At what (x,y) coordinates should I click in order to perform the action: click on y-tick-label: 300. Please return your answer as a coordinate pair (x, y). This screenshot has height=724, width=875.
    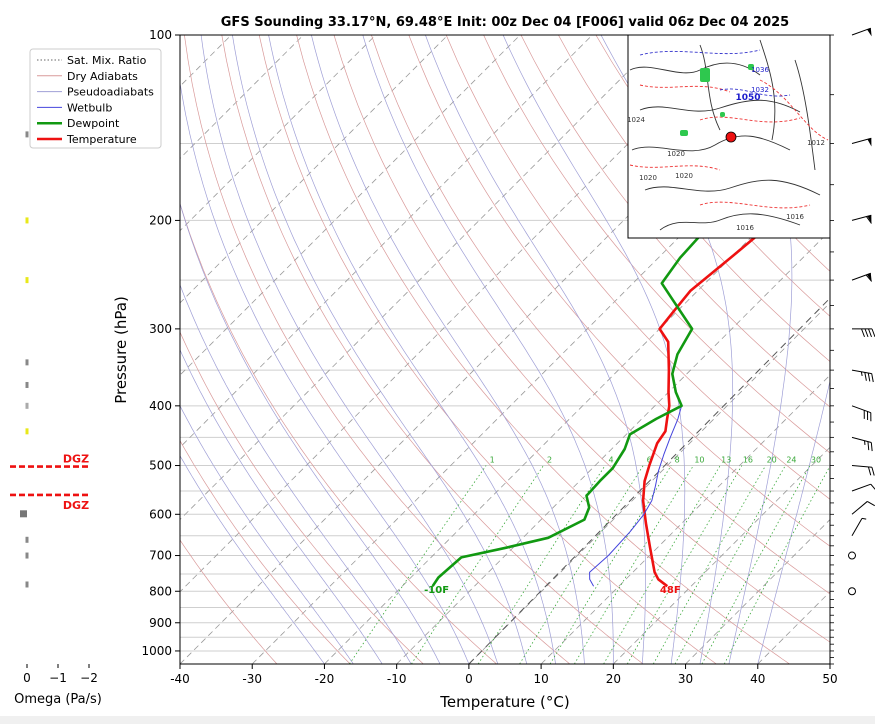
    Looking at the image, I should click on (160, 329).